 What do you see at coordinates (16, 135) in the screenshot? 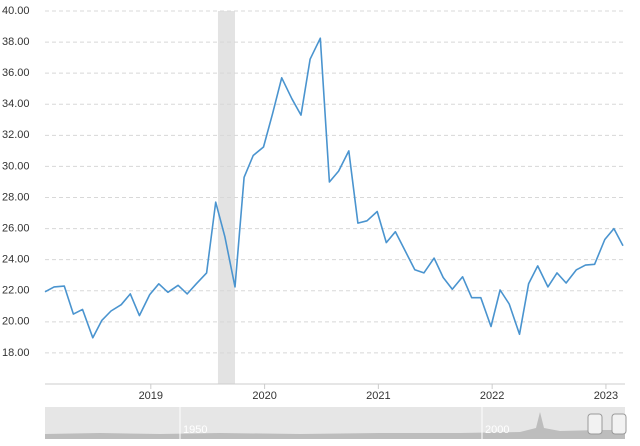
I see `y-tick-label: 32.00` at bounding box center [16, 135].